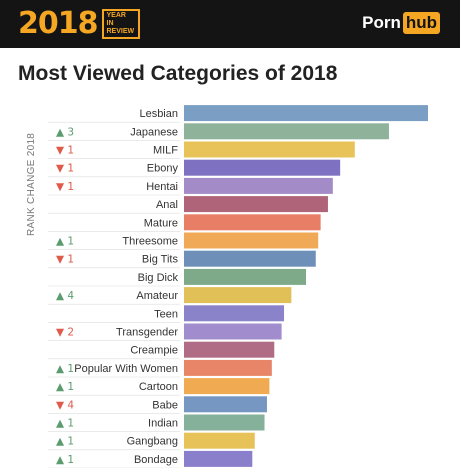  Describe the element at coordinates (228, 367) in the screenshot. I see `bar-popular-with-women` at that location.